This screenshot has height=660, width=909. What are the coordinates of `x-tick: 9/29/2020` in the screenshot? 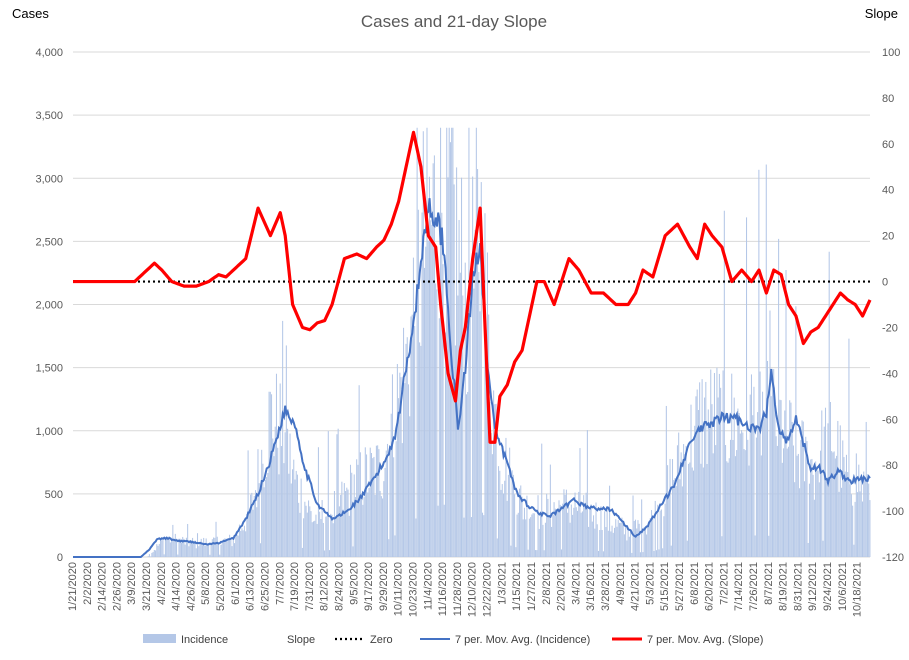 It's located at (384, 586).